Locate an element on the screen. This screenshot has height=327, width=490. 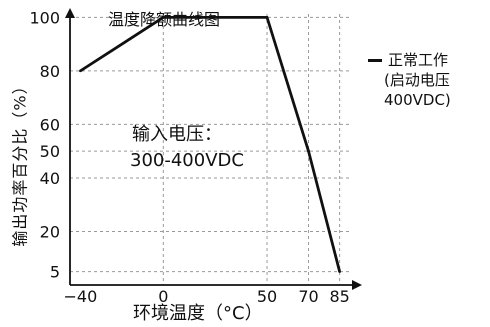
y-tick-label-5: 5 is located at coordinates (55, 272).